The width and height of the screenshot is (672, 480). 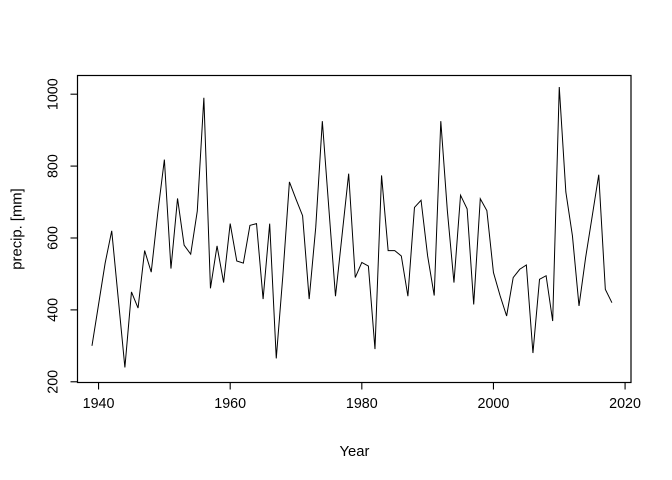 I want to click on x-tick-label: 1940, so click(x=99, y=404).